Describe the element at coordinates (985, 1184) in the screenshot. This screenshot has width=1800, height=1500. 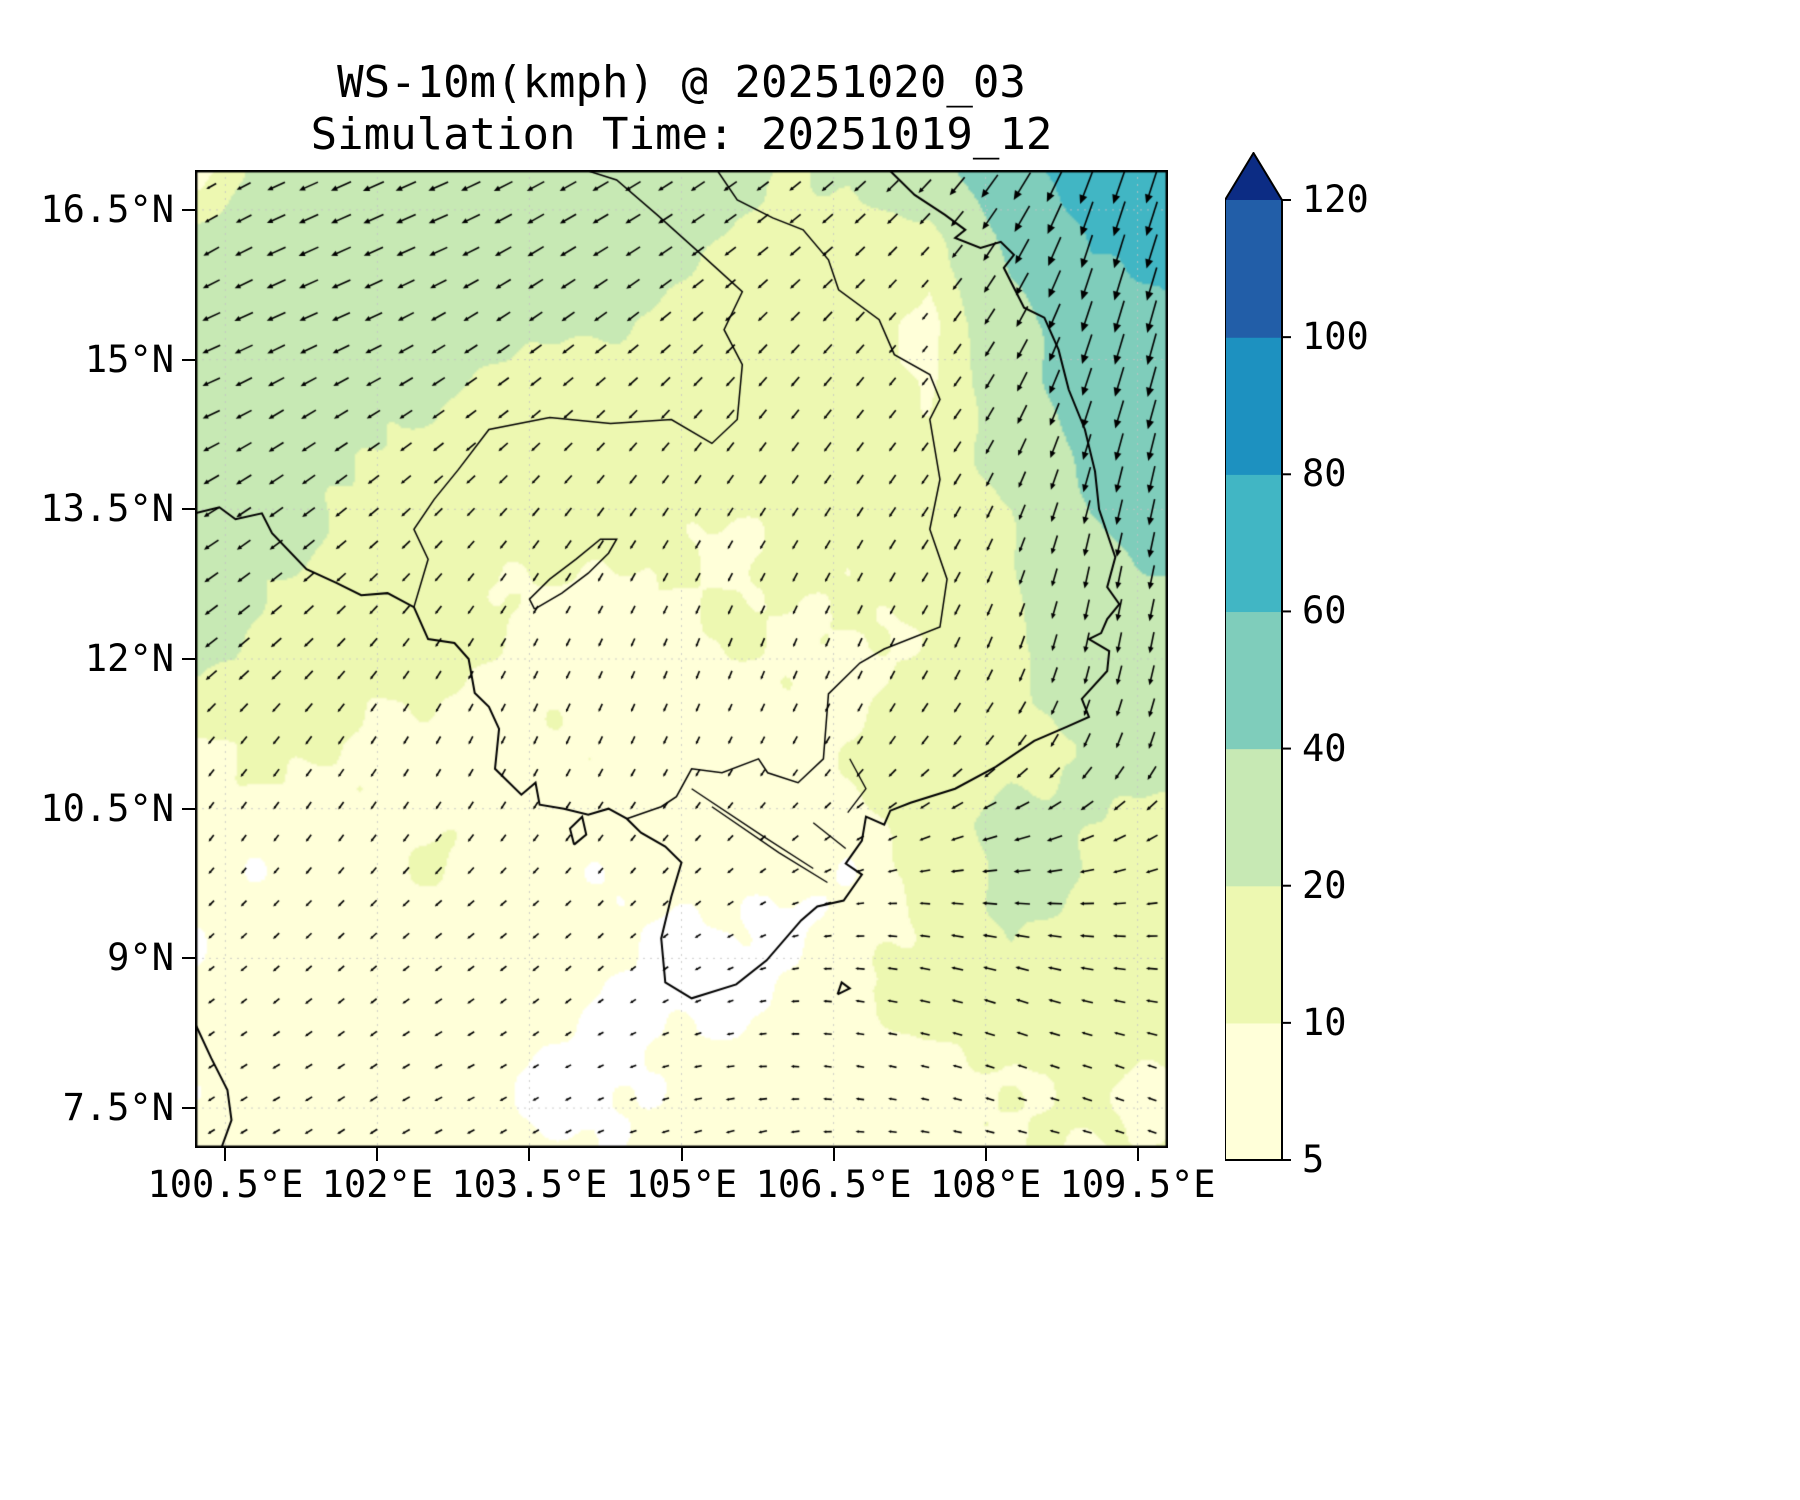
I see `x-tick-label: 108°E` at that location.